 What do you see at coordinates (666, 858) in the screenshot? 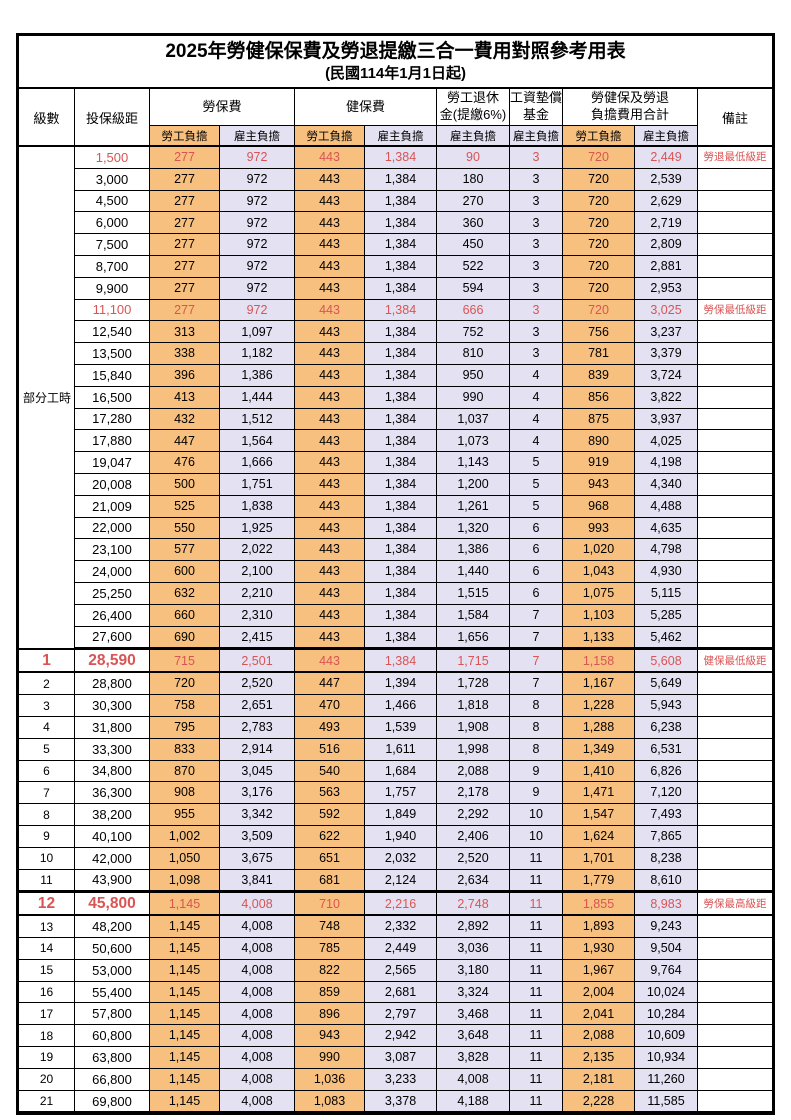
I see `cell-total-employer: 8,238` at bounding box center [666, 858].